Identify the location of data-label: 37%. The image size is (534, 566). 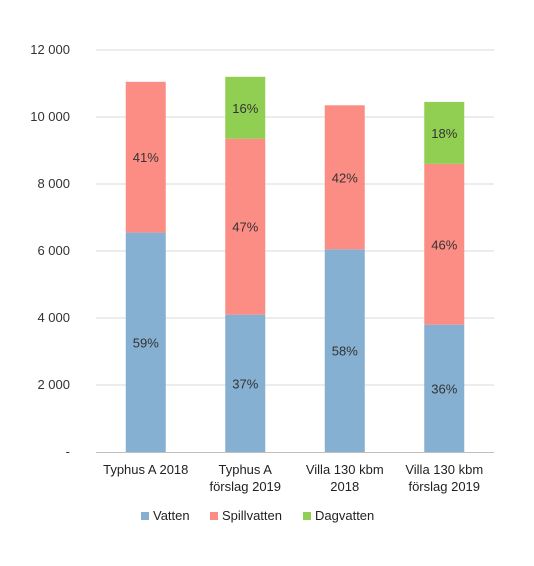
(245, 383).